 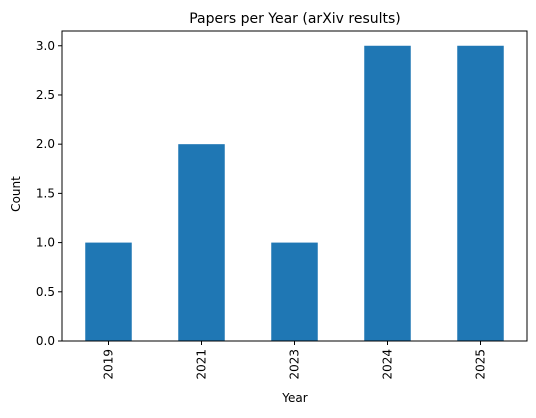 I want to click on y-tick-label-2.0: 2.0, so click(x=45, y=144).